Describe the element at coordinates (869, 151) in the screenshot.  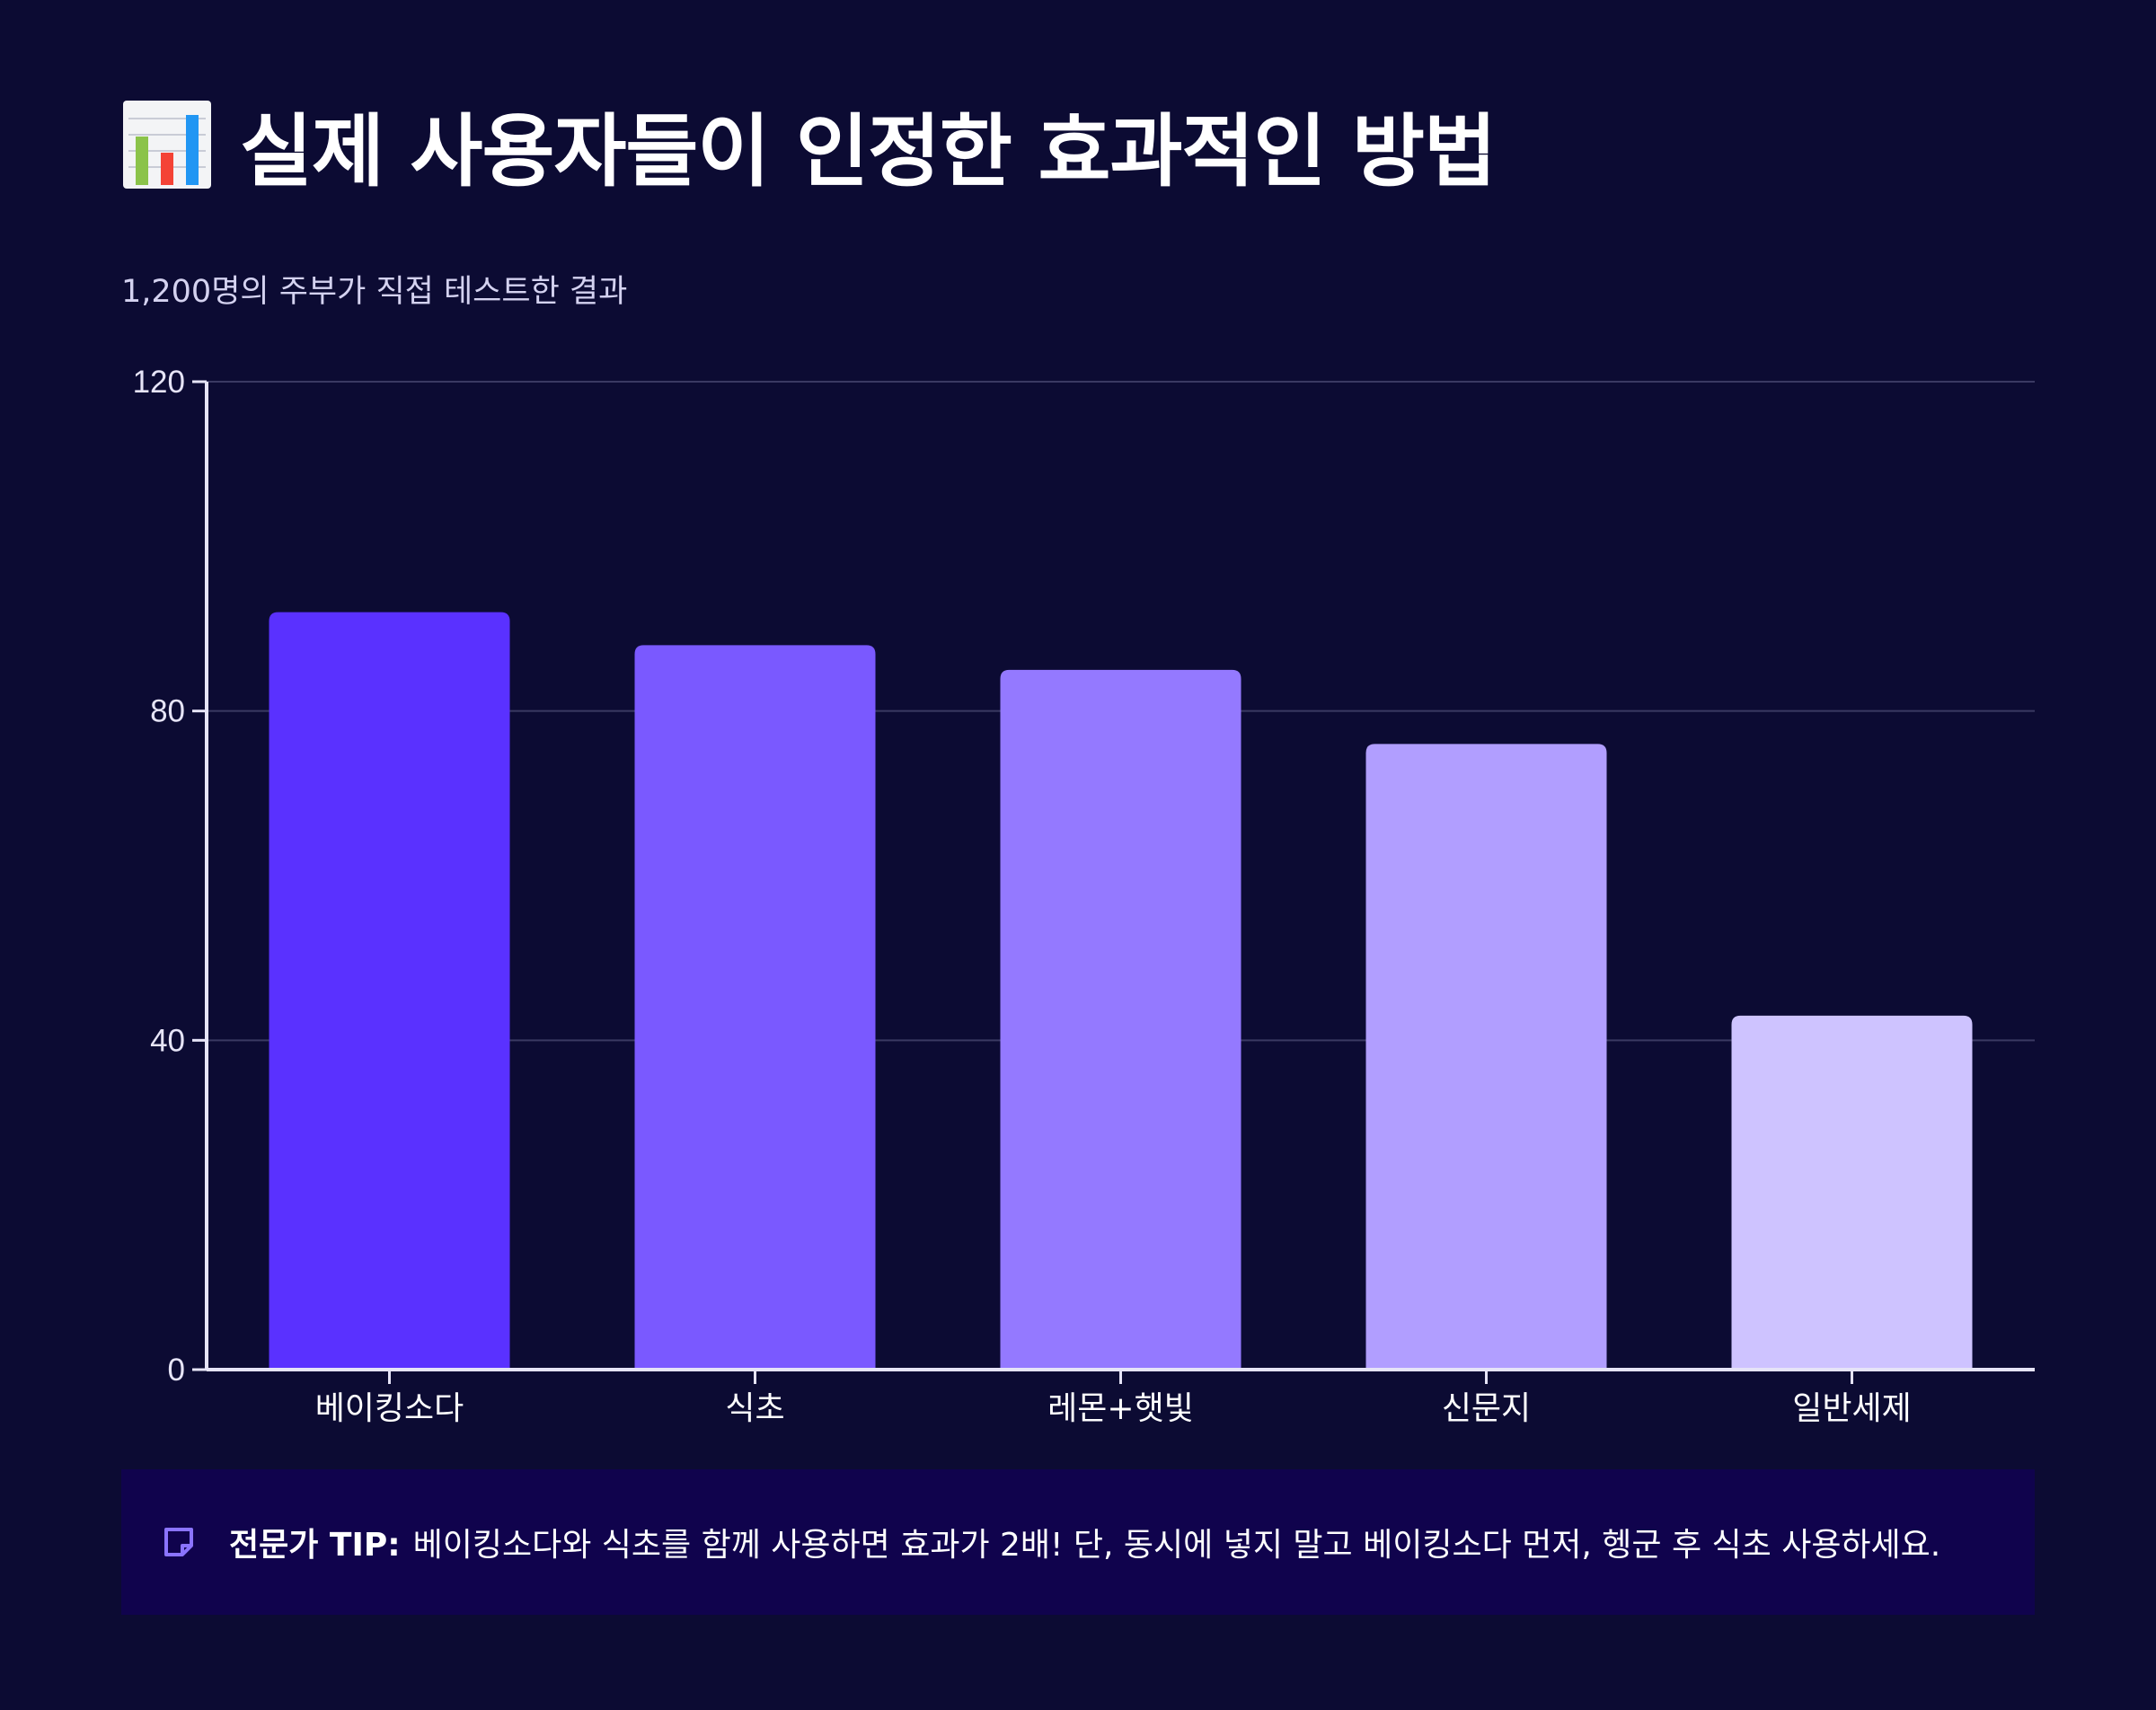
I see `page-title-text: 실제 사용자들이 인정한 효과적인 방법` at that location.